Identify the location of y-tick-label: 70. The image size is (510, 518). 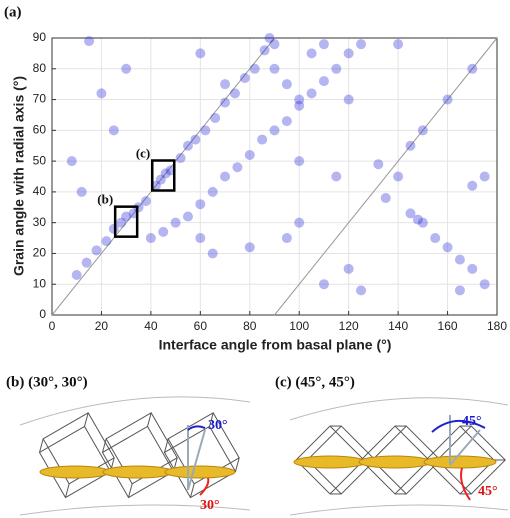
(40, 99).